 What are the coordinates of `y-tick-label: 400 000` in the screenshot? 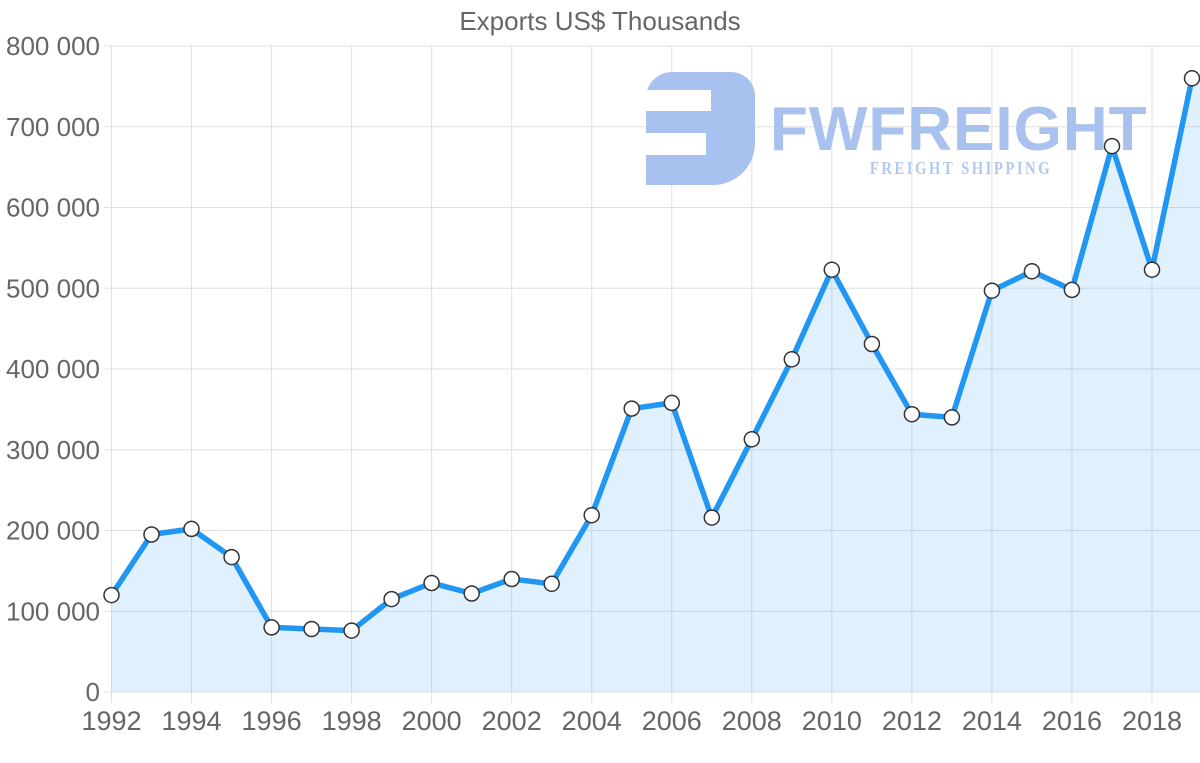 It's located at (53, 369).